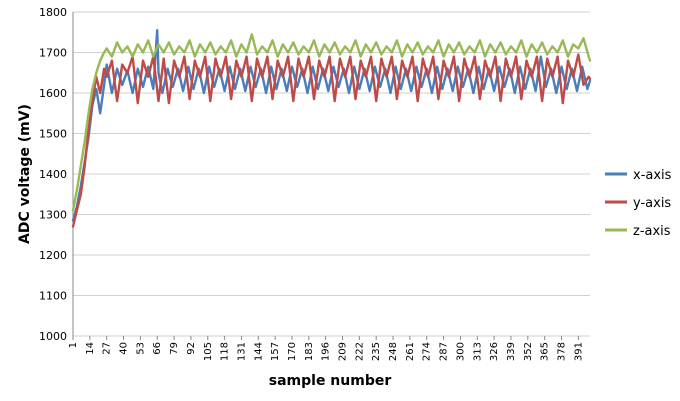 This screenshot has width=680, height=401. Describe the element at coordinates (494, 351) in the screenshot. I see `x-tick-label: 326` at that location.